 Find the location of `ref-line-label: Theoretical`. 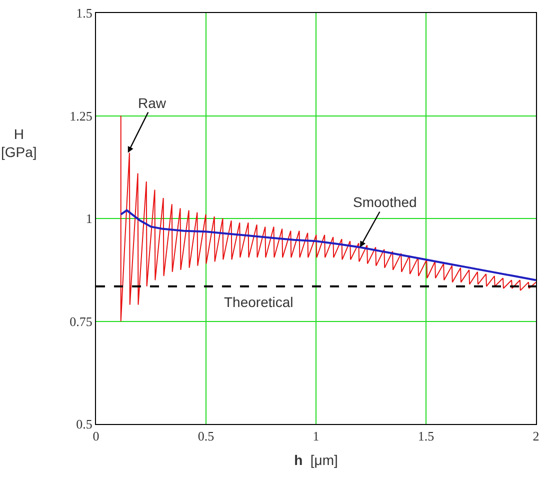

ref-line-label: Theoretical is located at coordinates (259, 302).